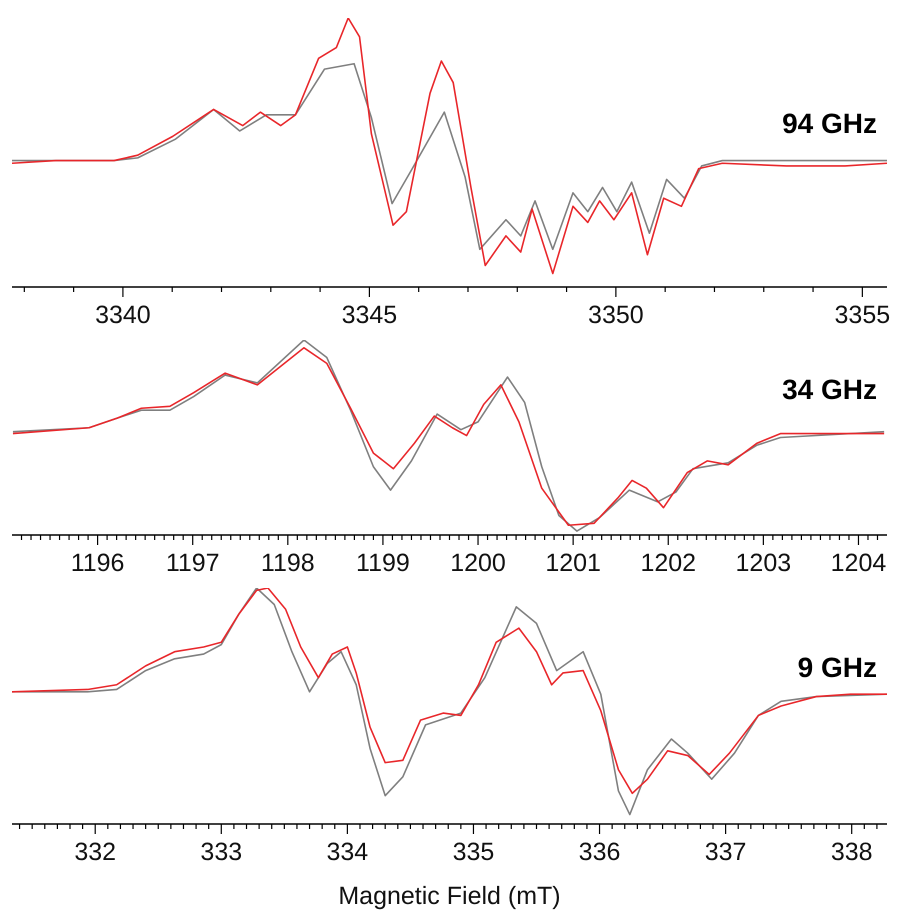  I want to click on x-tick-label: 1202, so click(668, 563).